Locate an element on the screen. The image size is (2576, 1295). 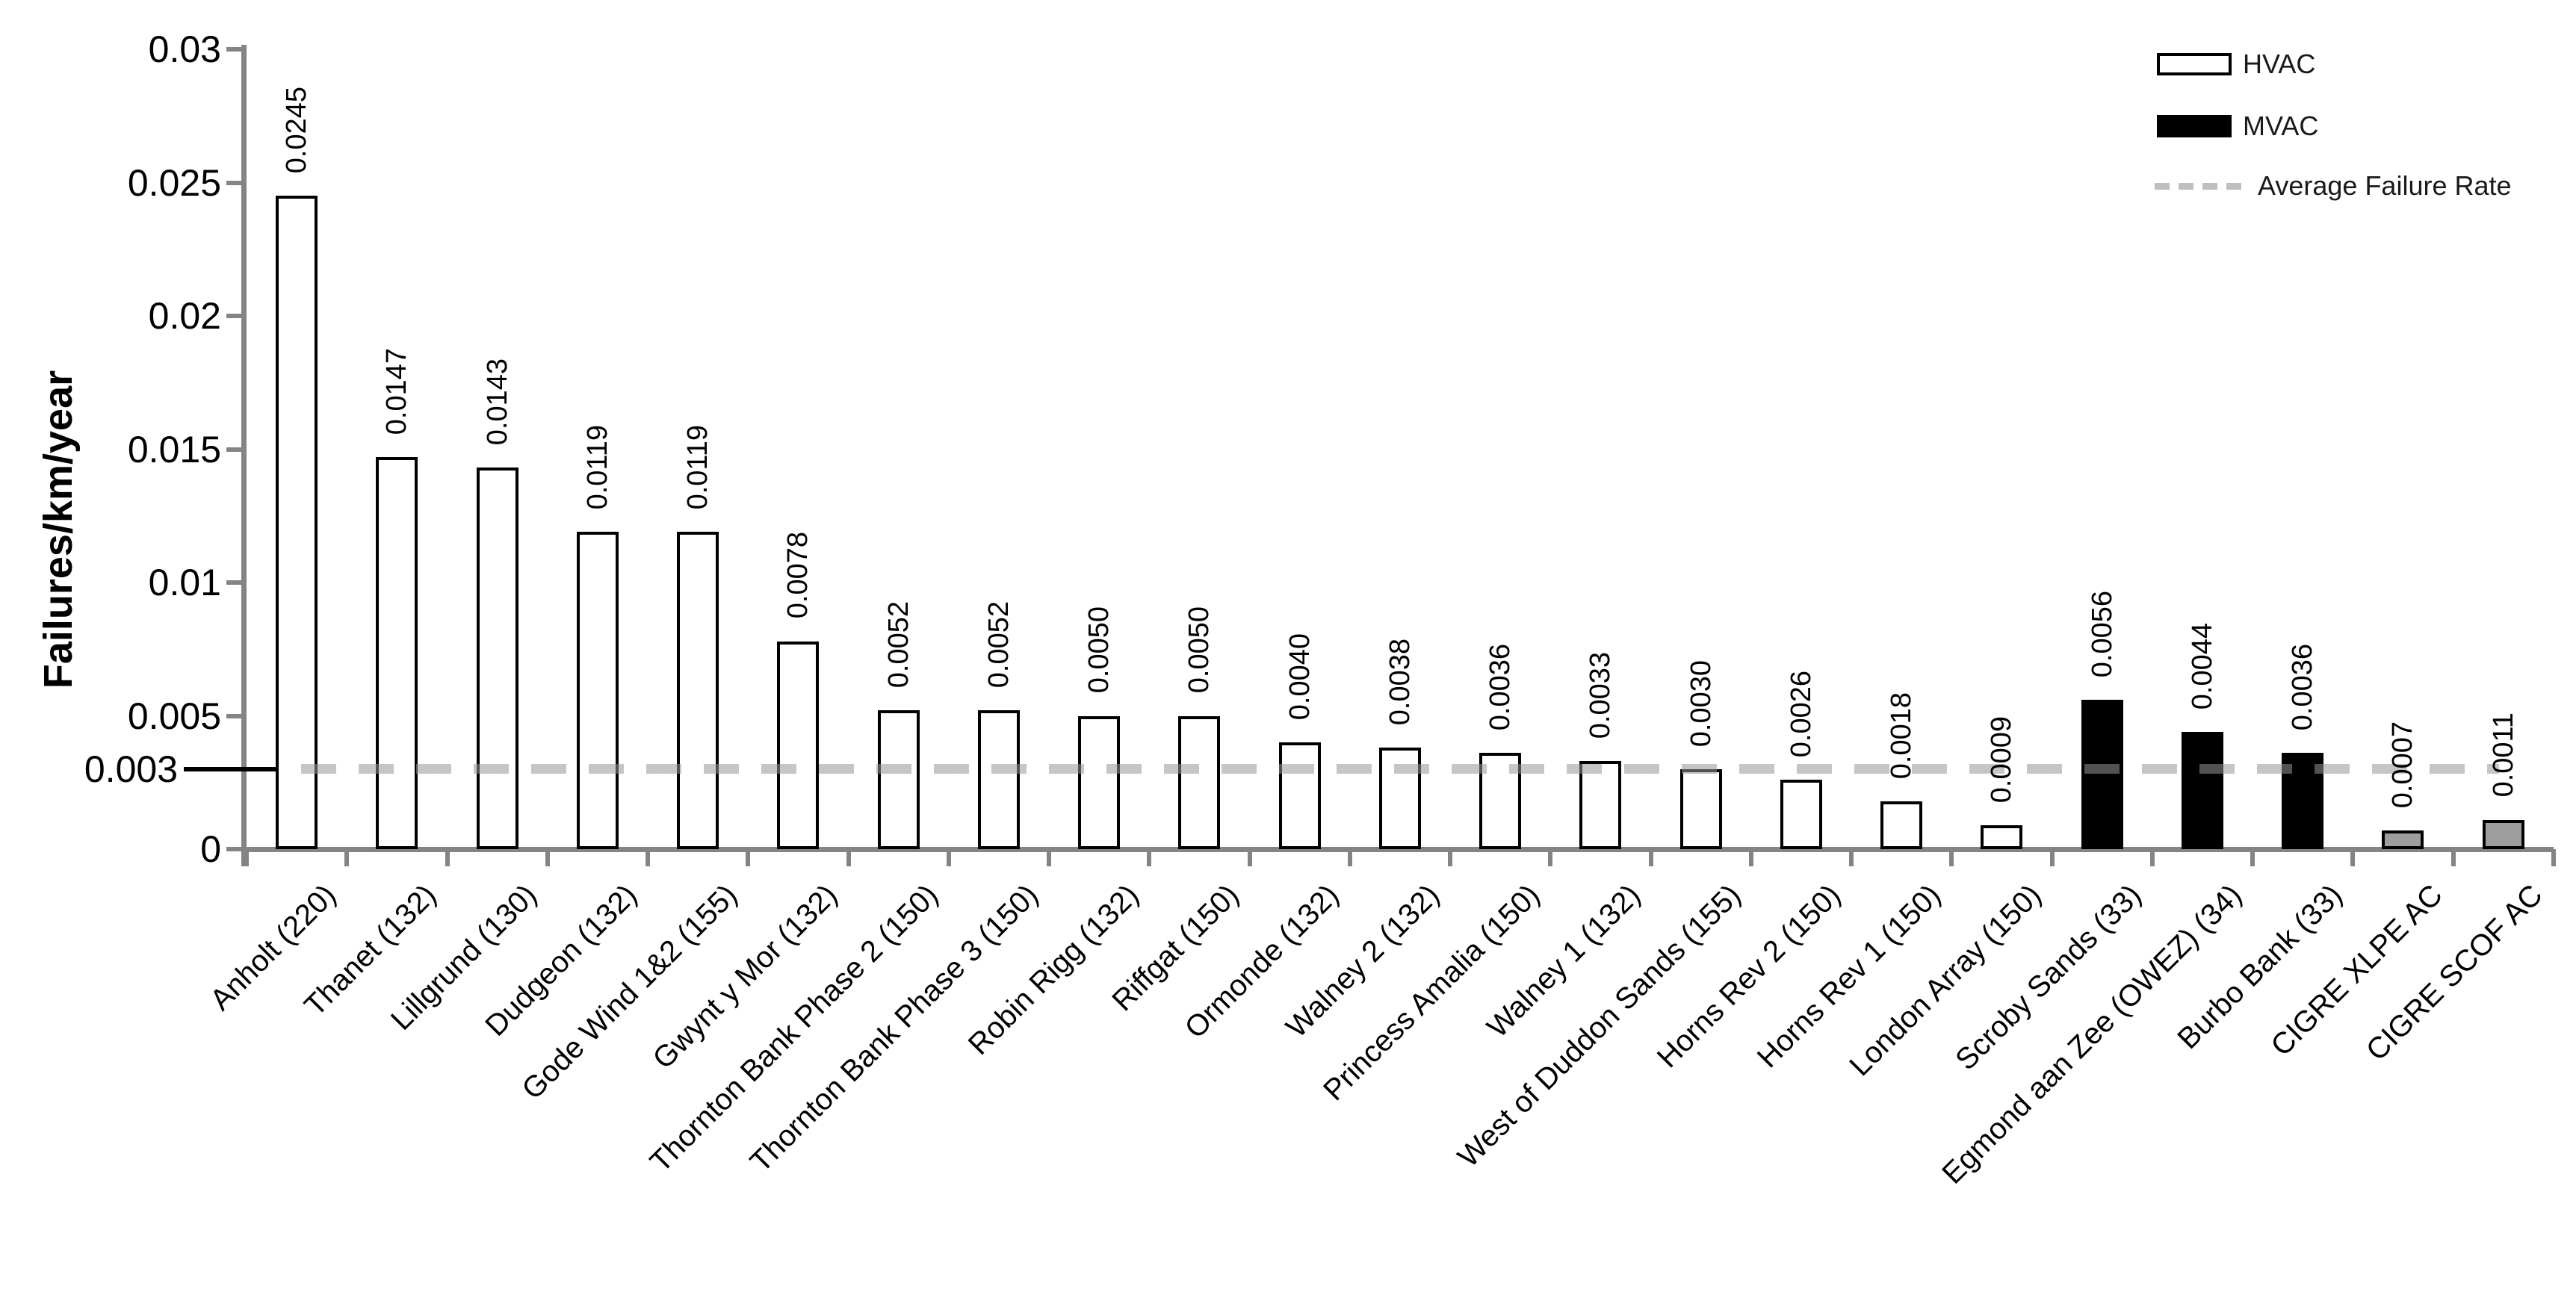
bar-value-label: 0.0245 is located at coordinates (297, 130).